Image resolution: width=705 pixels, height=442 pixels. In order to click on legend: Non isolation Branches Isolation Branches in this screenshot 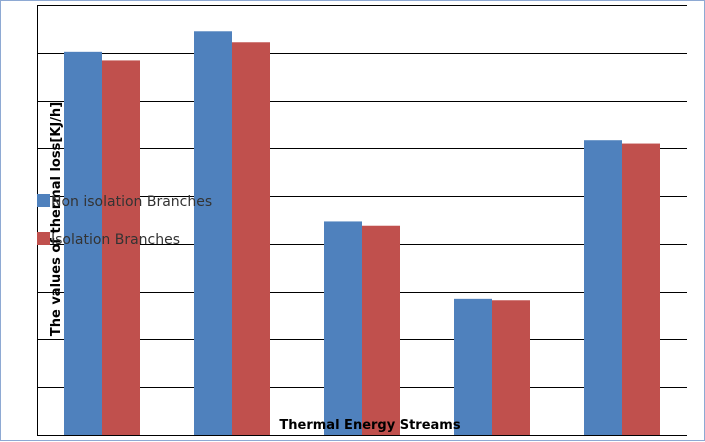, I will do `click(124, 221)`.